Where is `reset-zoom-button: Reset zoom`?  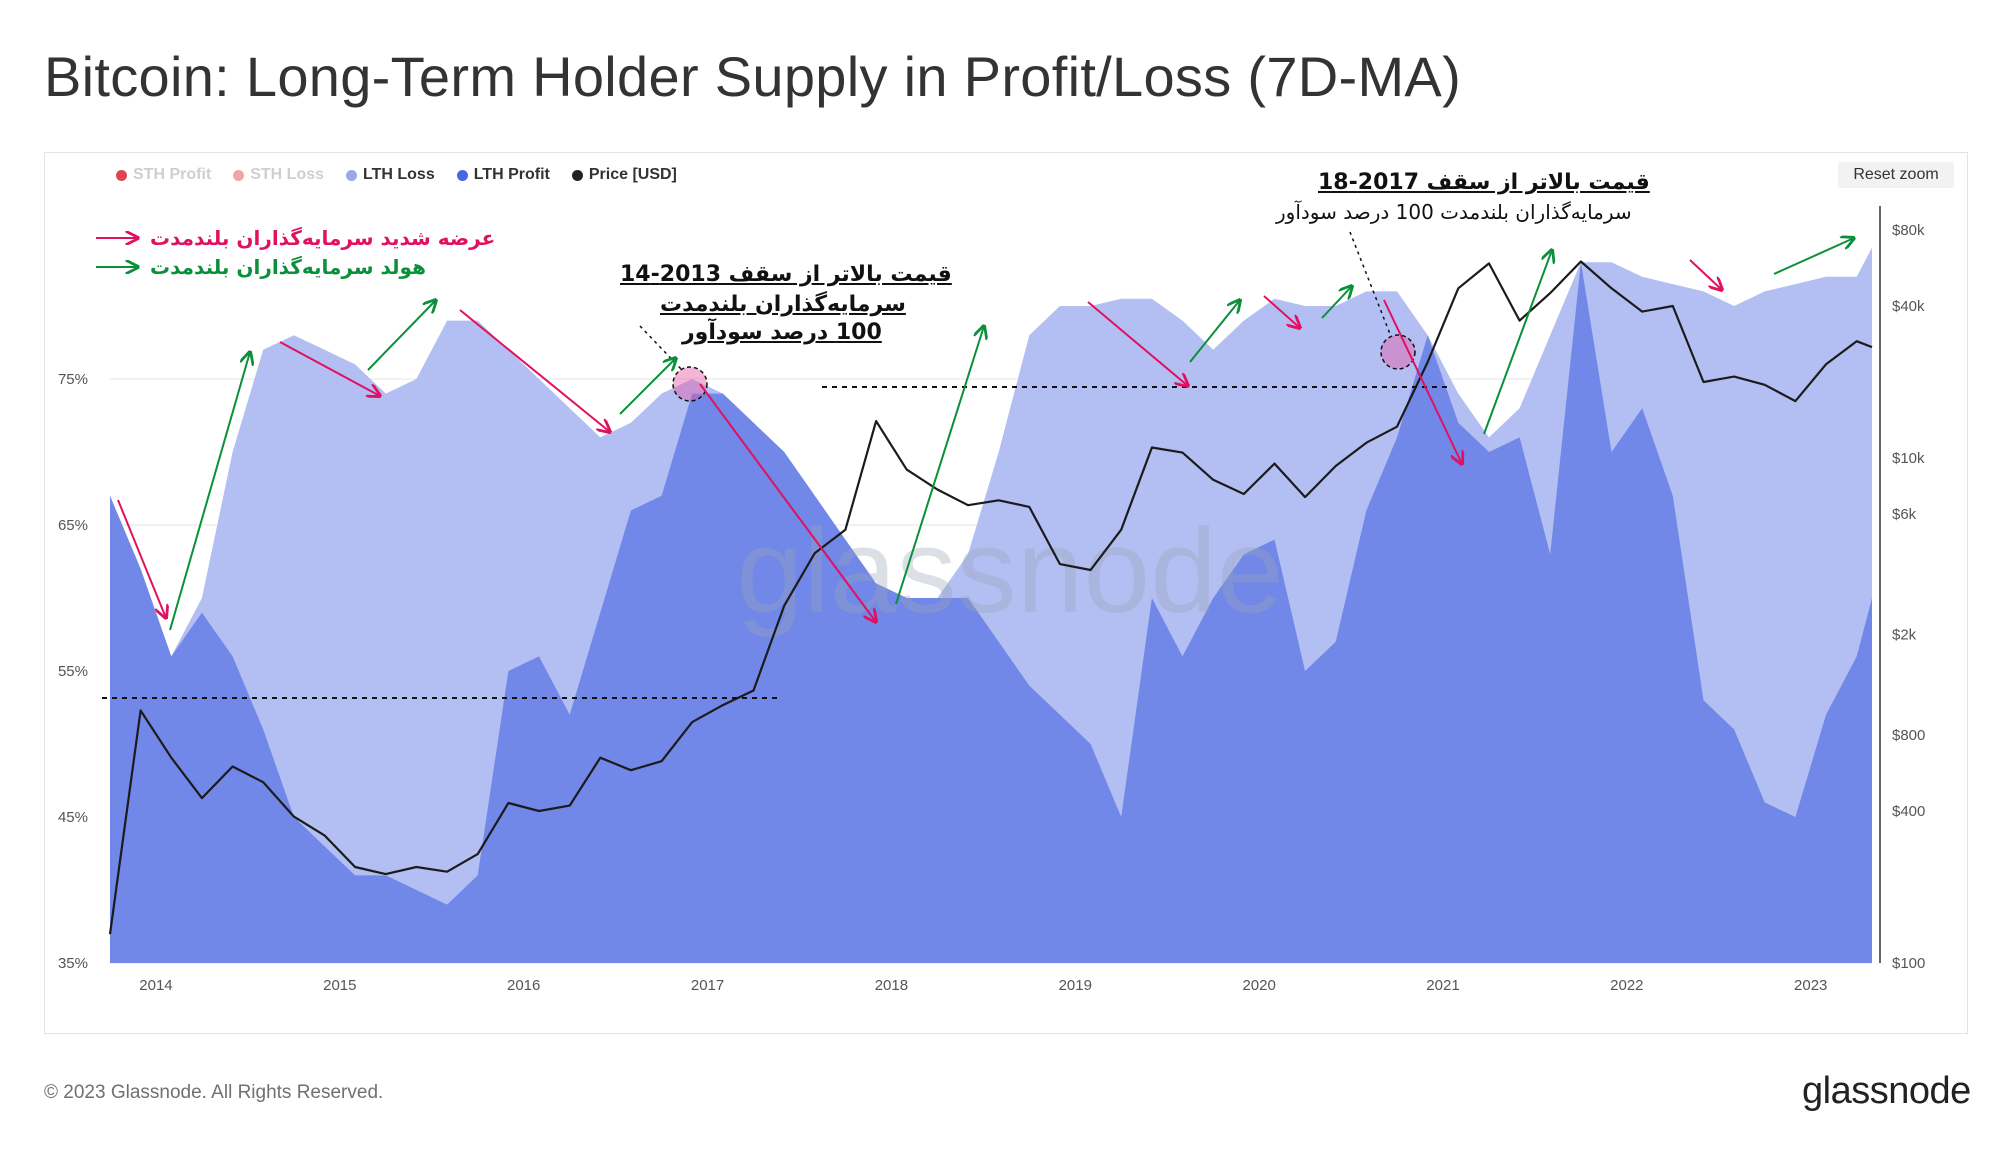
reset-zoom-button: Reset zoom is located at coordinates (1896, 175).